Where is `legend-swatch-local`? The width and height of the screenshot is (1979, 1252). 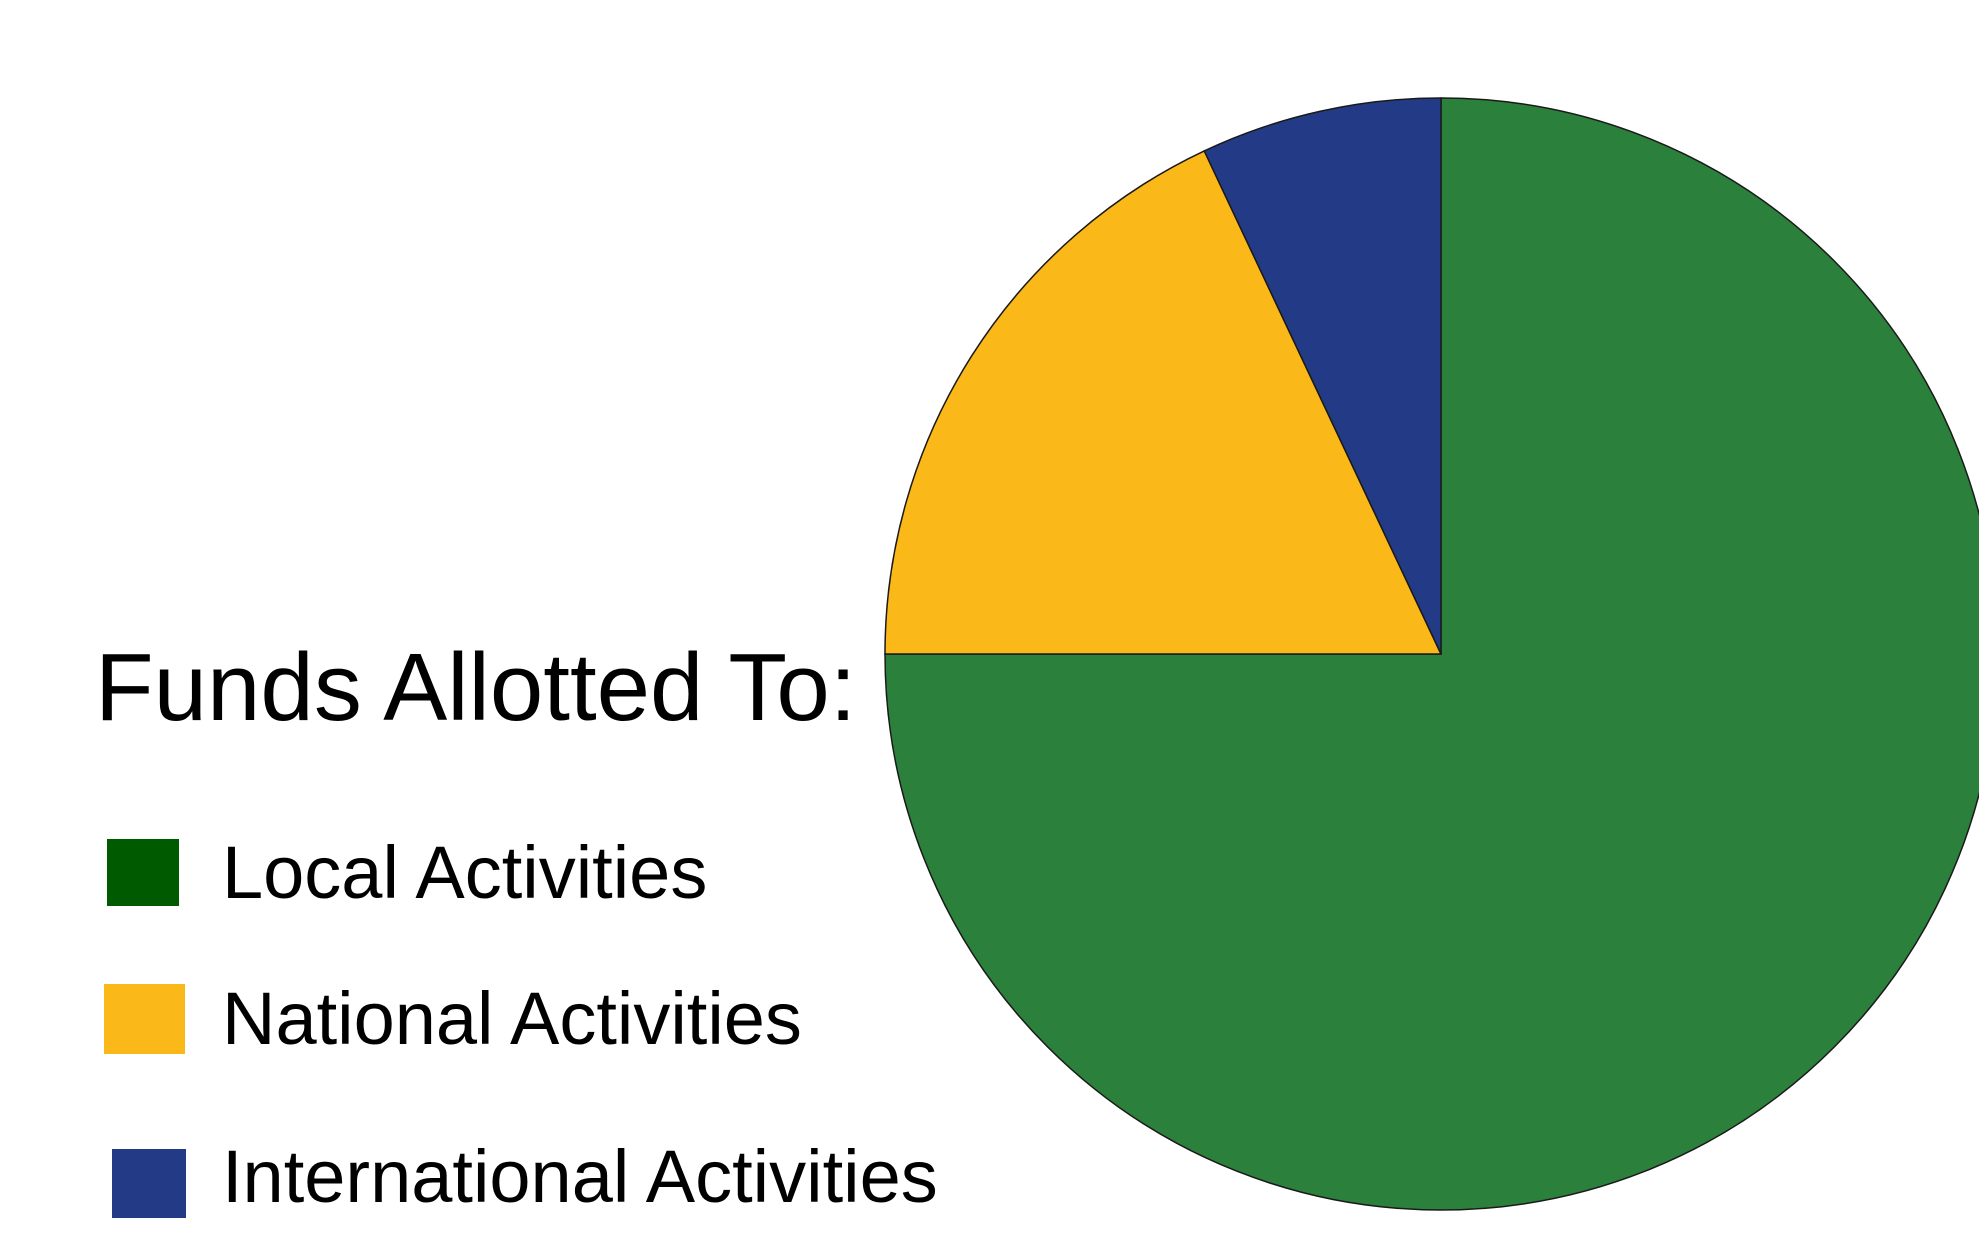
legend-swatch-local is located at coordinates (143, 872).